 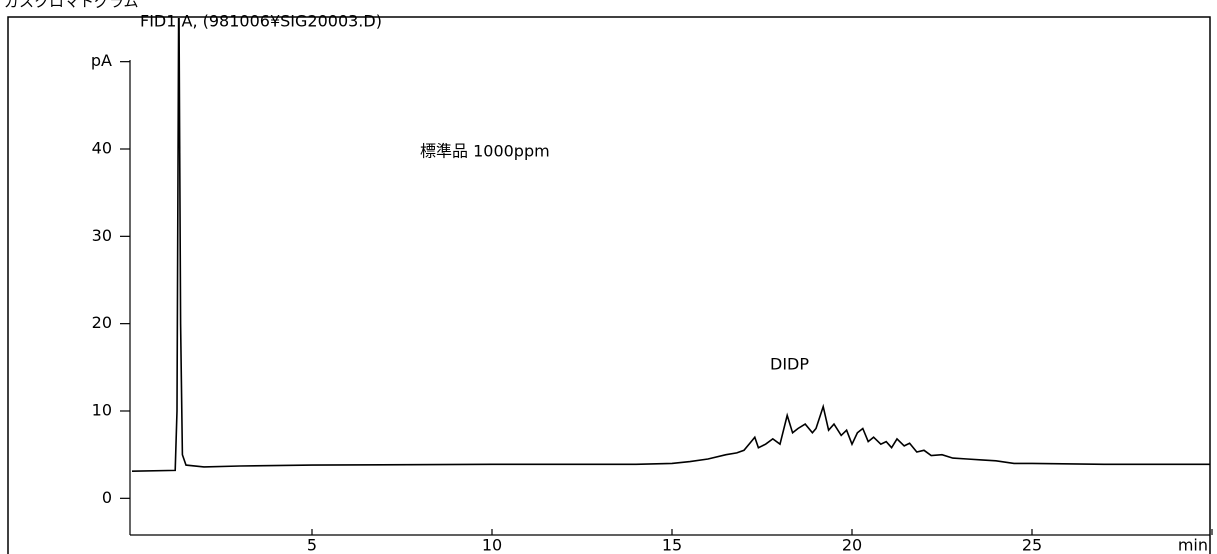 What do you see at coordinates (312, 545) in the screenshot?
I see `x-tick-label: 5` at bounding box center [312, 545].